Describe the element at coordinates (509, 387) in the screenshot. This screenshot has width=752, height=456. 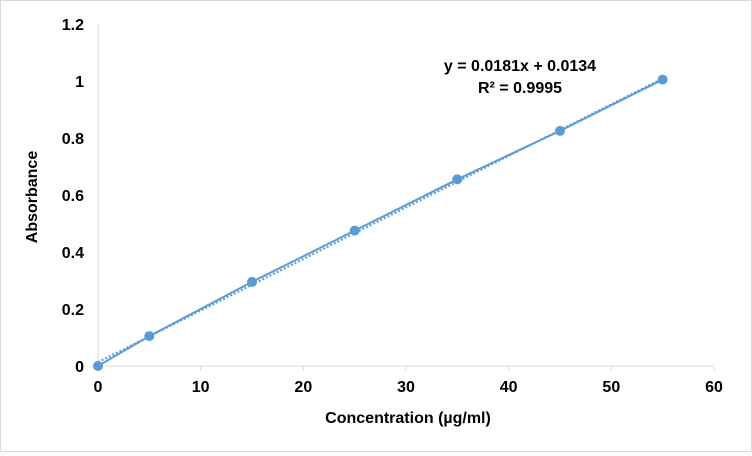
I see `x-tick-label: 40` at that location.